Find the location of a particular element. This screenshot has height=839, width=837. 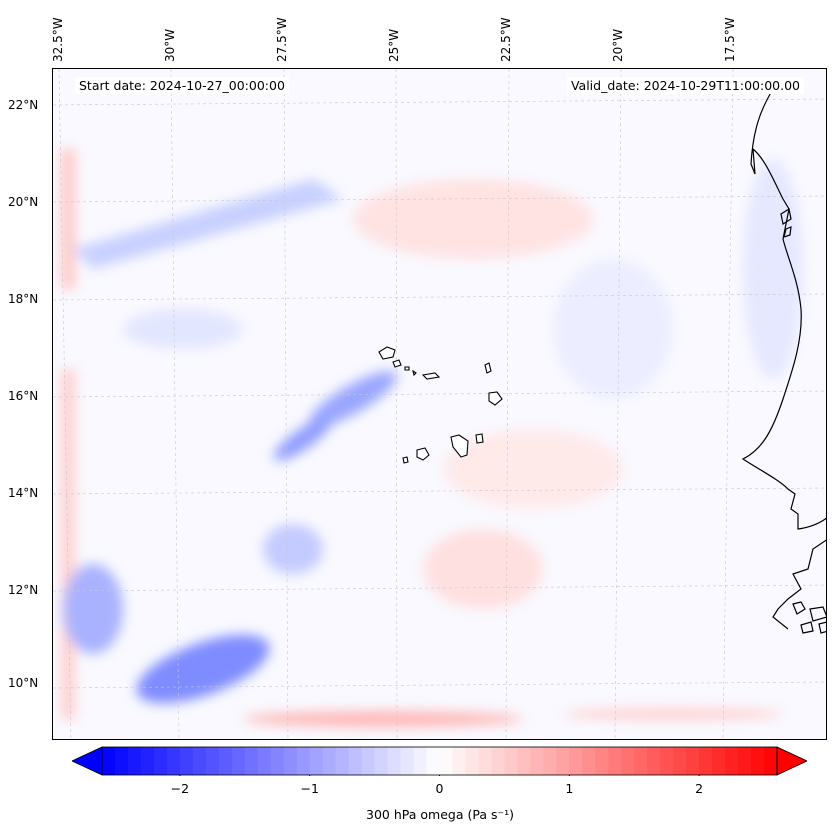

lat-label: 20°N is located at coordinates (23, 202).